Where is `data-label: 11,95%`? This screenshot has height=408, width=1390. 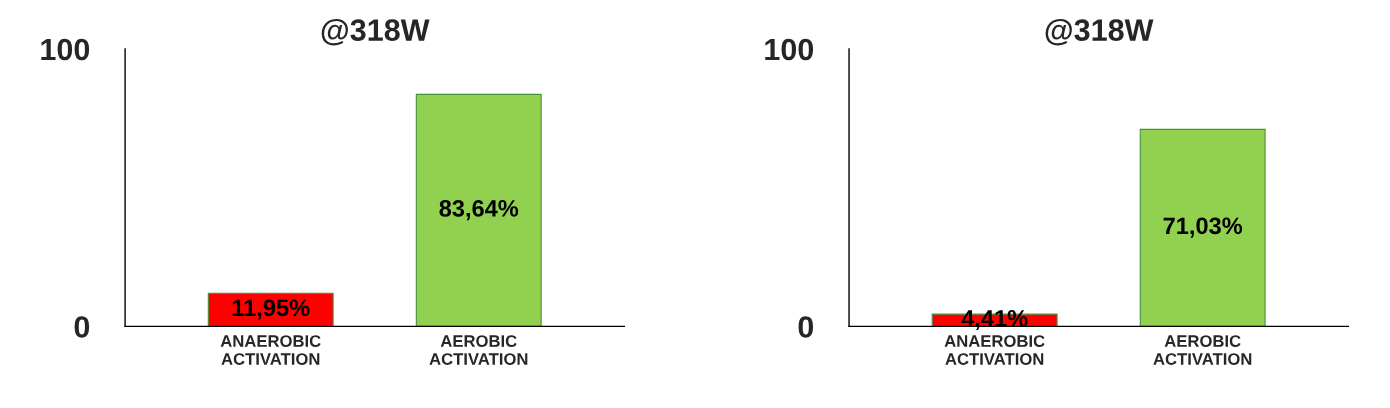
data-label: 11,95% is located at coordinates (271, 309).